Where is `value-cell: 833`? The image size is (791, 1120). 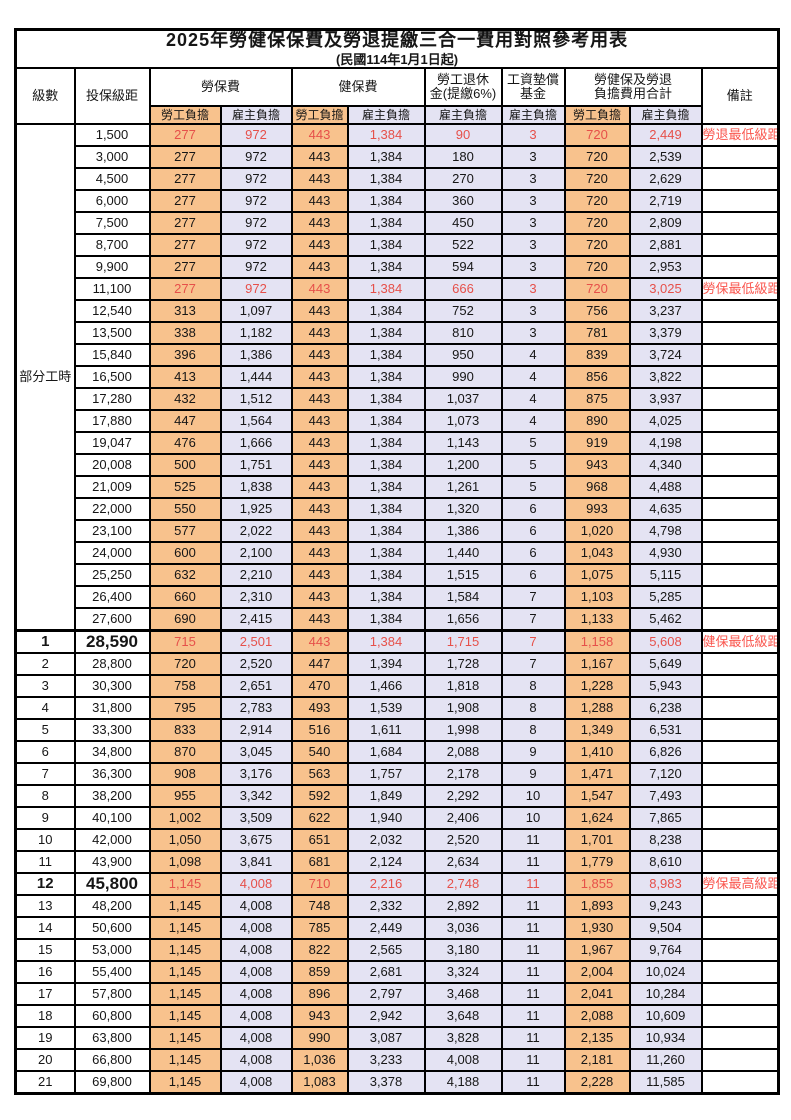 value-cell: 833 is located at coordinates (185, 730).